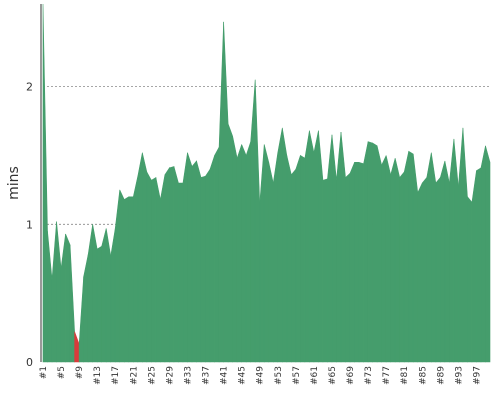 This screenshot has width=500, height=400. I want to click on x-tick-label: #25, so click(152, 375).